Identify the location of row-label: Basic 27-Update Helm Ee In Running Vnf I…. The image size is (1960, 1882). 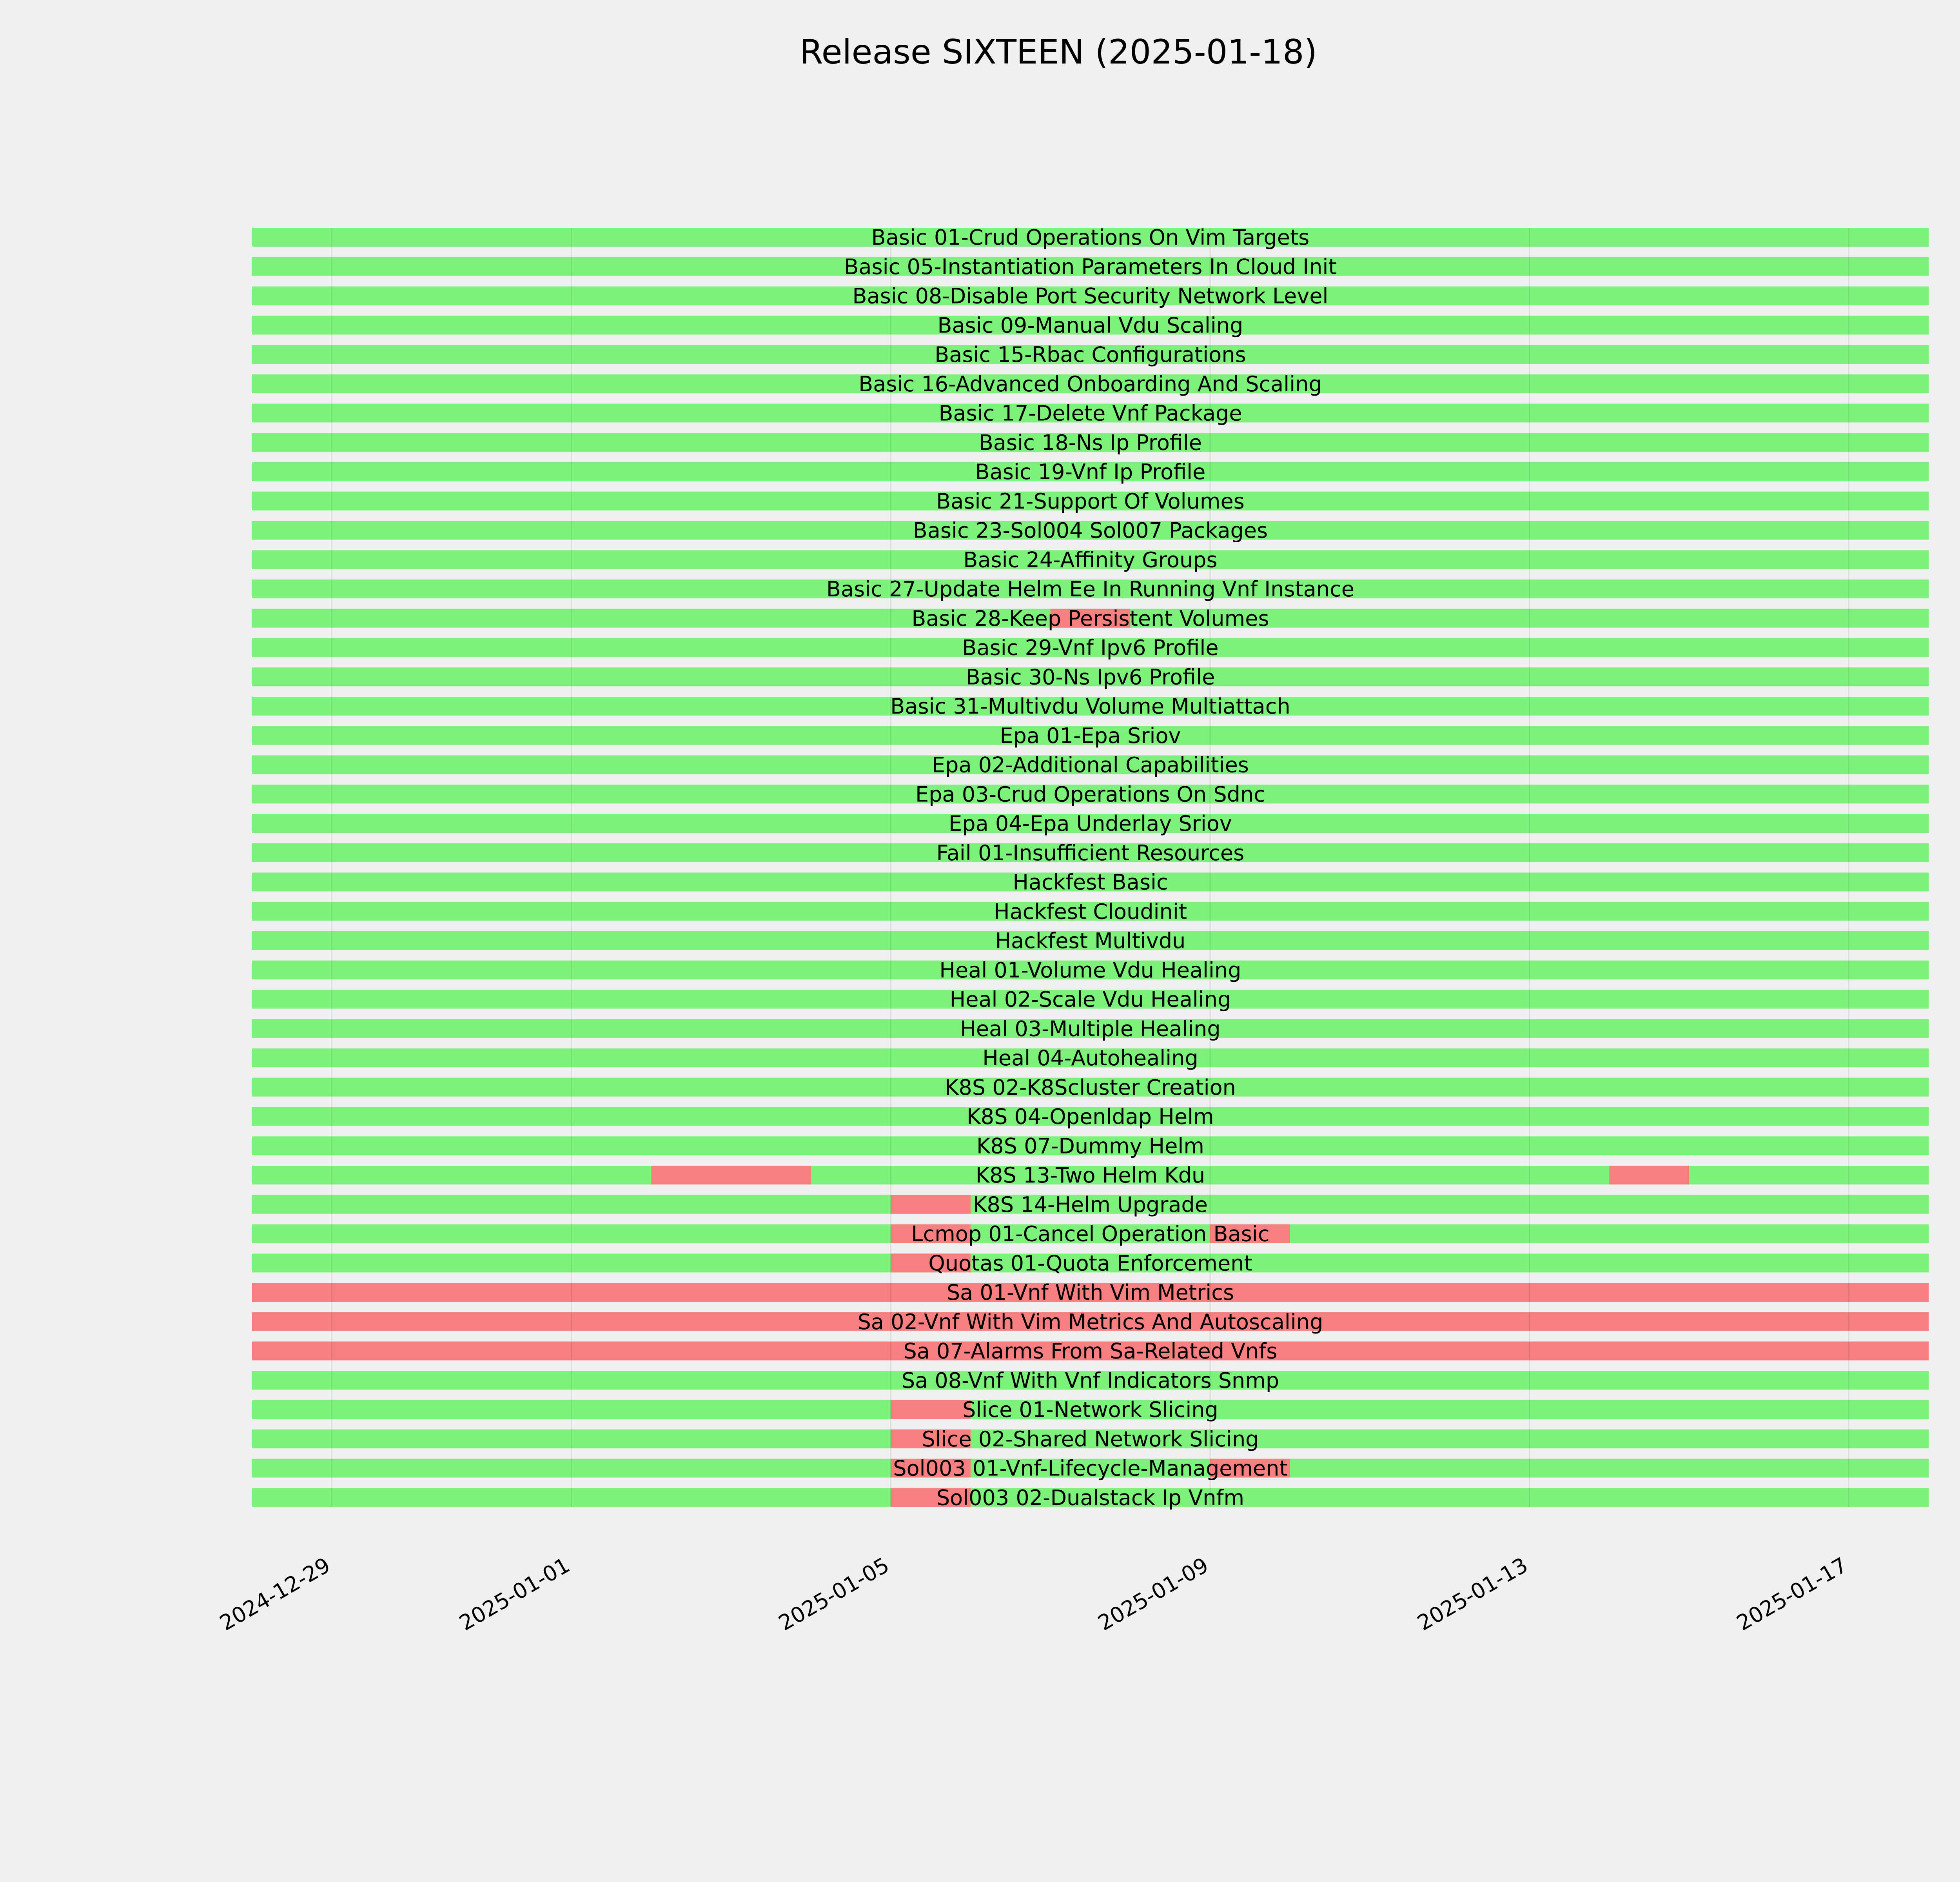
(1090, 589).